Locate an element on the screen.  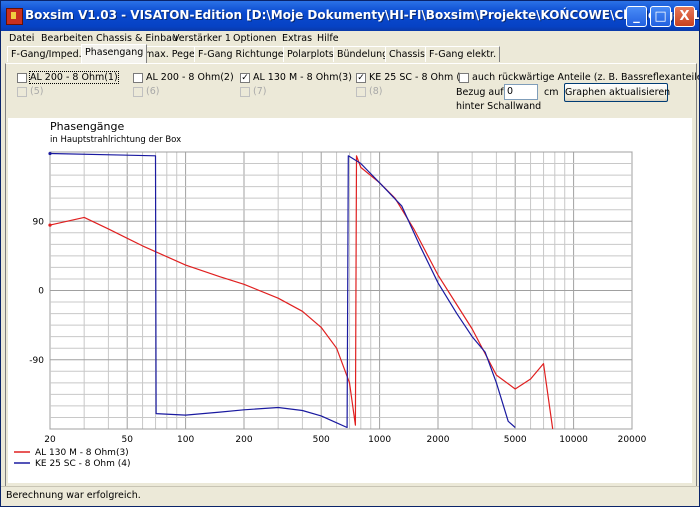
update-graphs-button: Graphen aktualisieren is located at coordinates (617, 92).